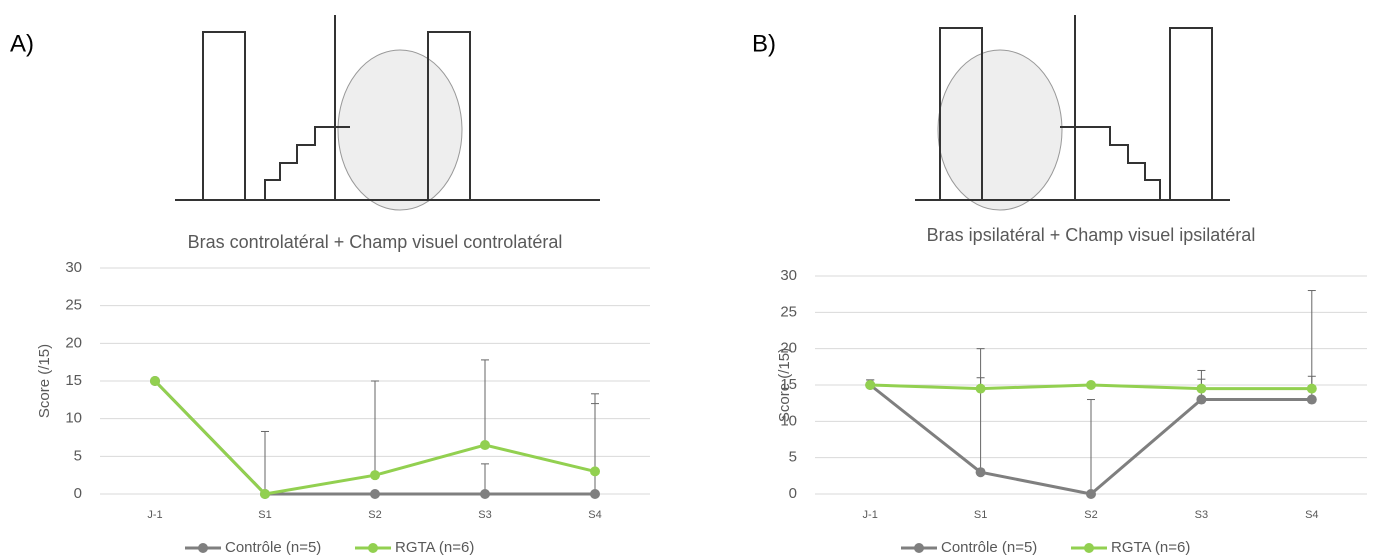 Image resolution: width=1381 pixels, height=556 pixels. I want to click on illustration-b, so click(1072, 113).